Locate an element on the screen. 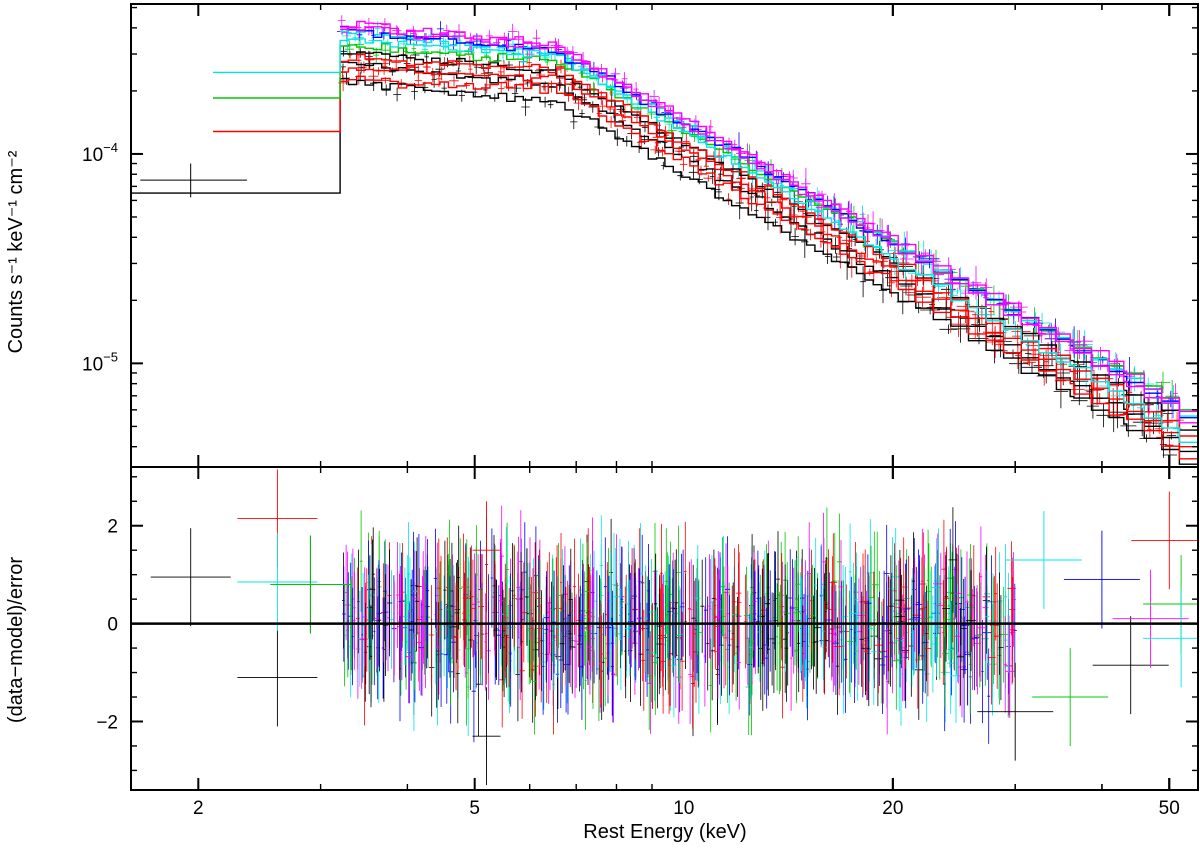 Image resolution: width=1200 pixels, height=850 pixels. data-point-red-mid is located at coordinates (637, 117).